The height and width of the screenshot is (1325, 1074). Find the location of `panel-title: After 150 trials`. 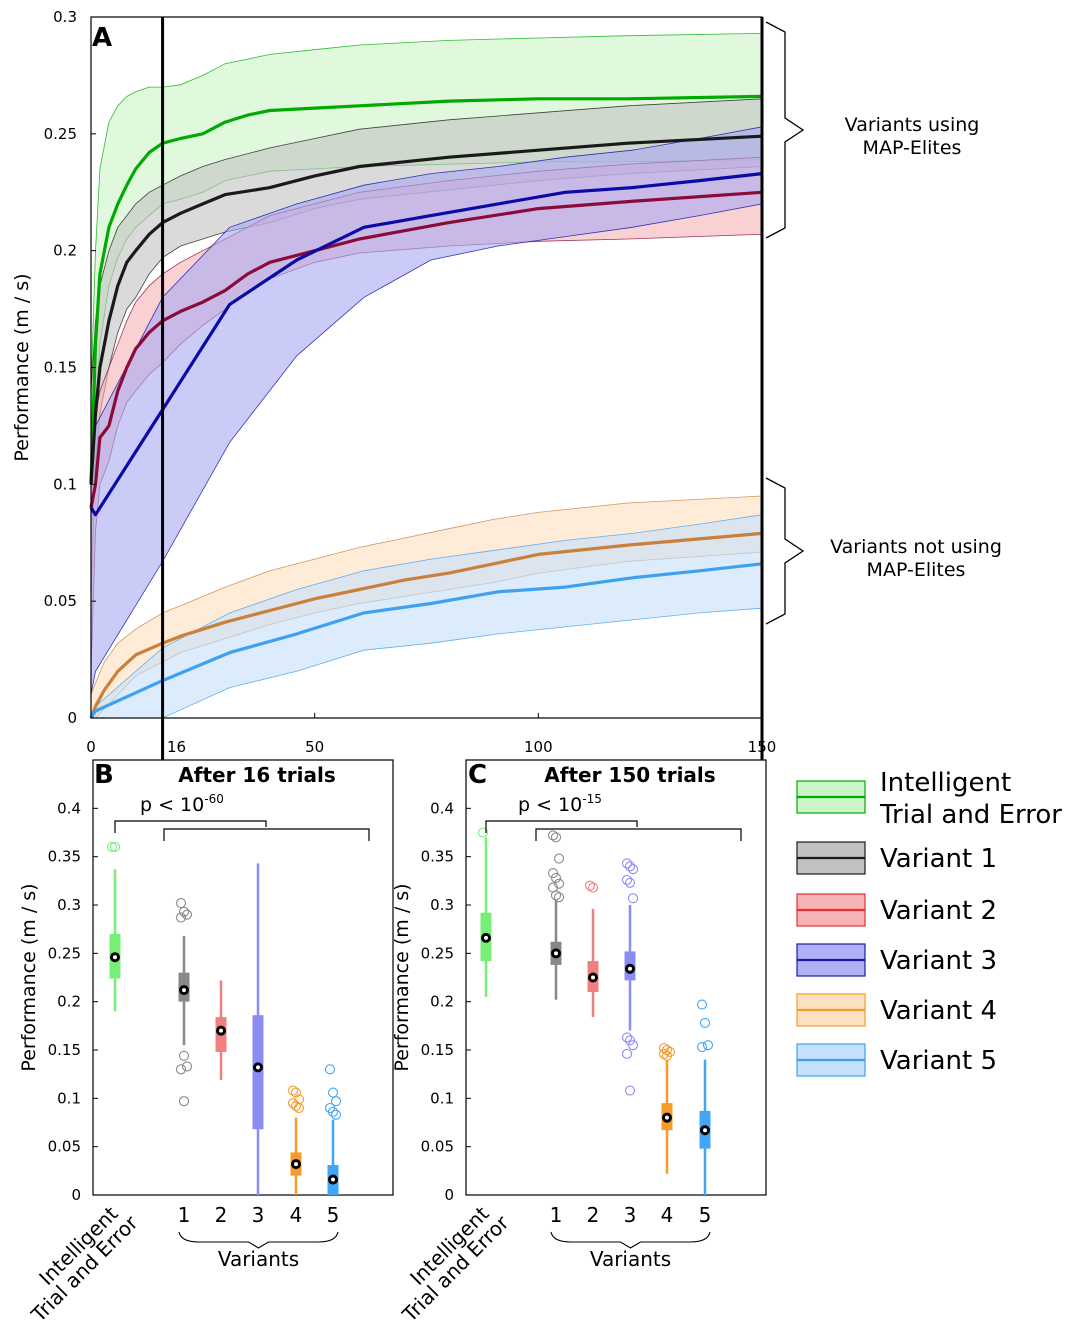

panel-title: After 150 trials is located at coordinates (629, 775).